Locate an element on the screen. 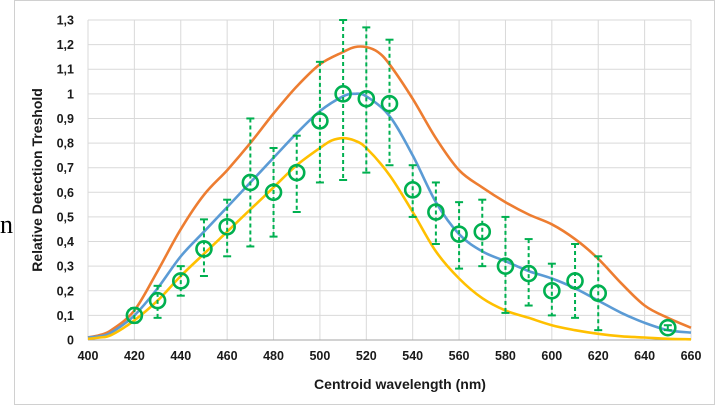  y-tick-label-10: 1 is located at coordinates (70, 94).